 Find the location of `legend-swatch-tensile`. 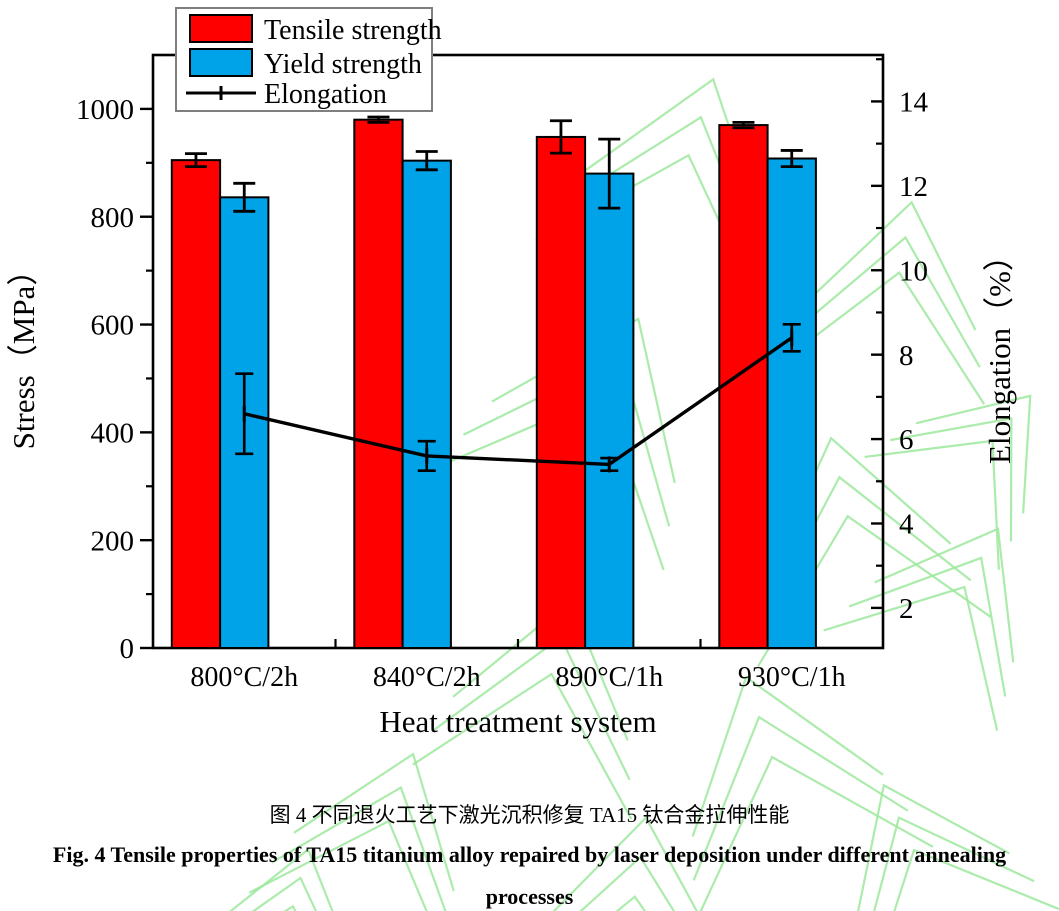

legend-swatch-tensile is located at coordinates (221, 28).